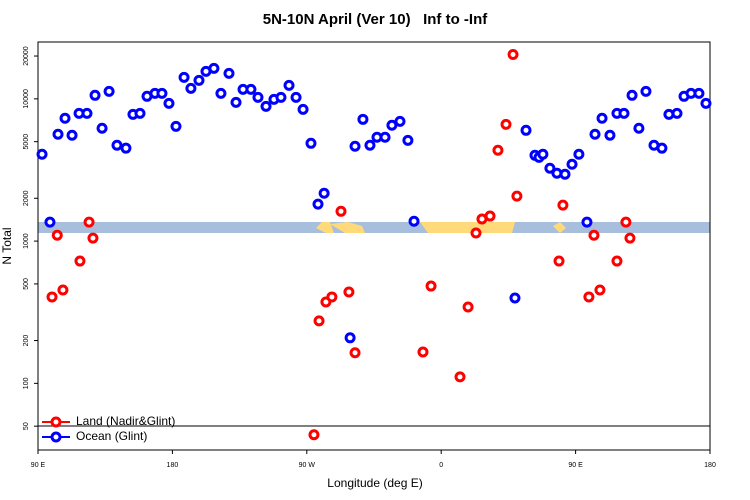  Describe the element at coordinates (7, 245) in the screenshot. I see `y-axis-label: N Total` at that location.